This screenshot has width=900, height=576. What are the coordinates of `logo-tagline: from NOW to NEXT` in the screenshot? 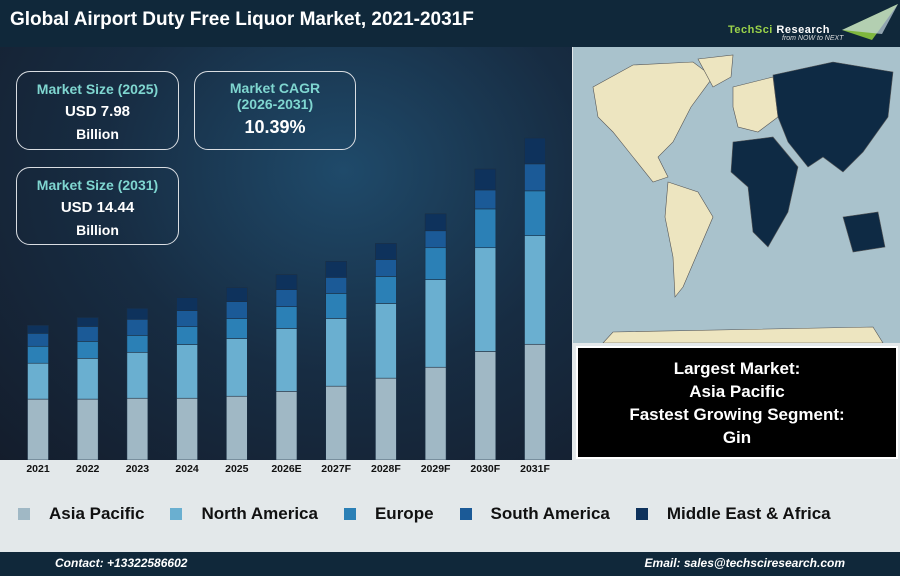 It's located at (813, 38).